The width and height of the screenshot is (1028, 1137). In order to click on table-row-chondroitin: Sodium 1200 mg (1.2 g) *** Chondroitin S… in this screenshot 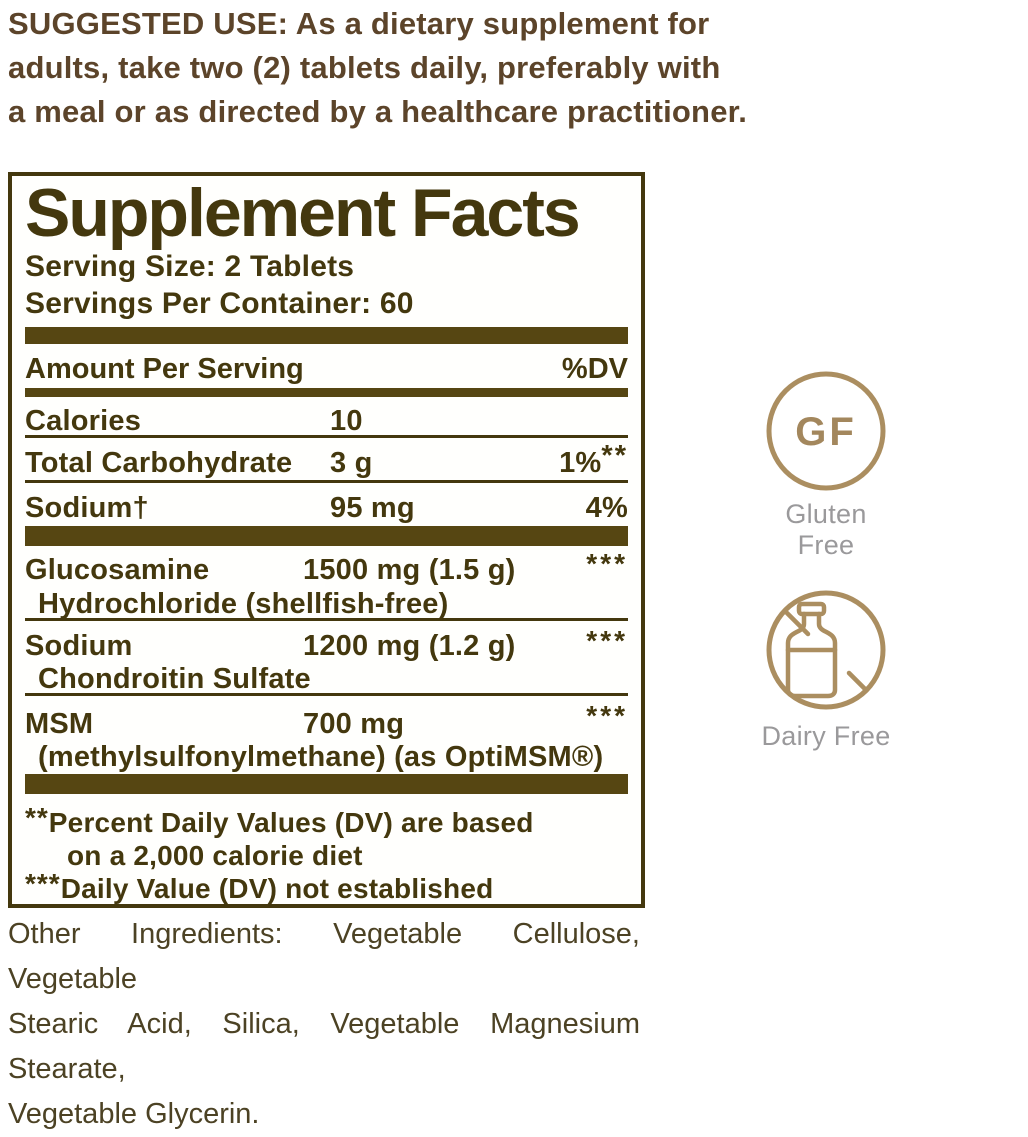, I will do `click(326, 658)`.